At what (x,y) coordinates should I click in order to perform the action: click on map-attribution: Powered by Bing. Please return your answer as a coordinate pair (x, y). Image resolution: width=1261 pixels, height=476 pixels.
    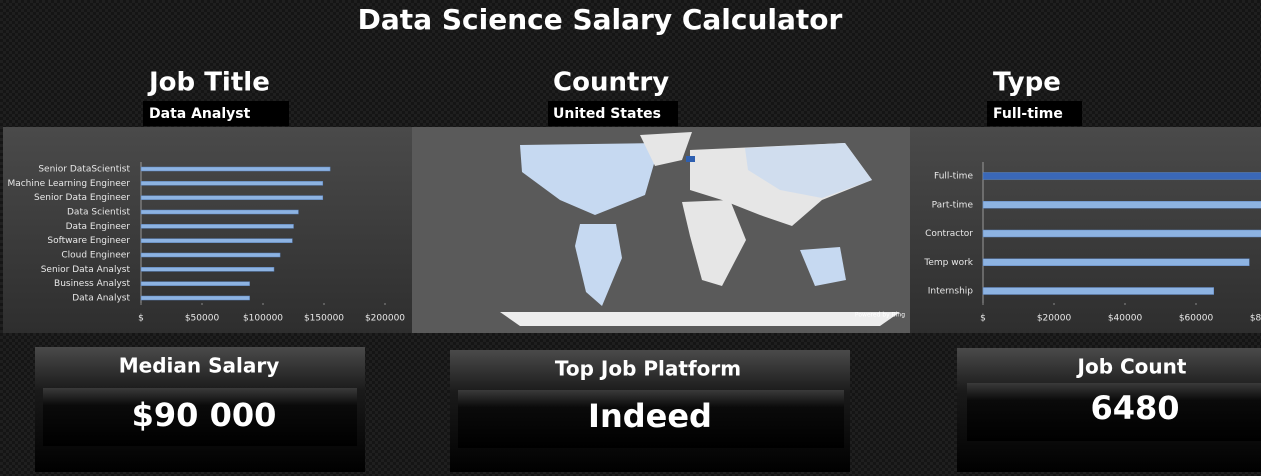
    Looking at the image, I should click on (880, 315).